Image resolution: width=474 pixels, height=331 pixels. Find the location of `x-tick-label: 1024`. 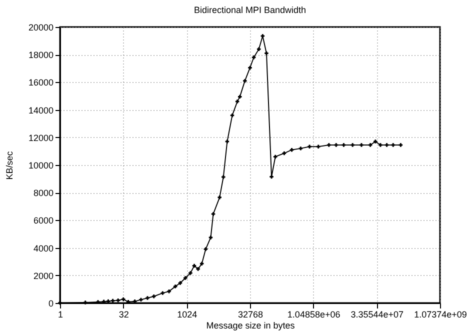

x-tick-label: 1024 is located at coordinates (187, 315).